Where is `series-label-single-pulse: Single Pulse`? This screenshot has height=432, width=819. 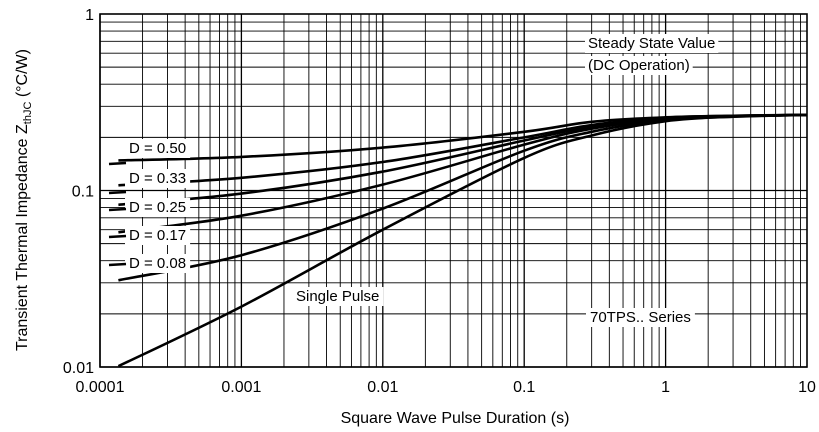 series-label-single-pulse: Single Pulse is located at coordinates (337, 296).